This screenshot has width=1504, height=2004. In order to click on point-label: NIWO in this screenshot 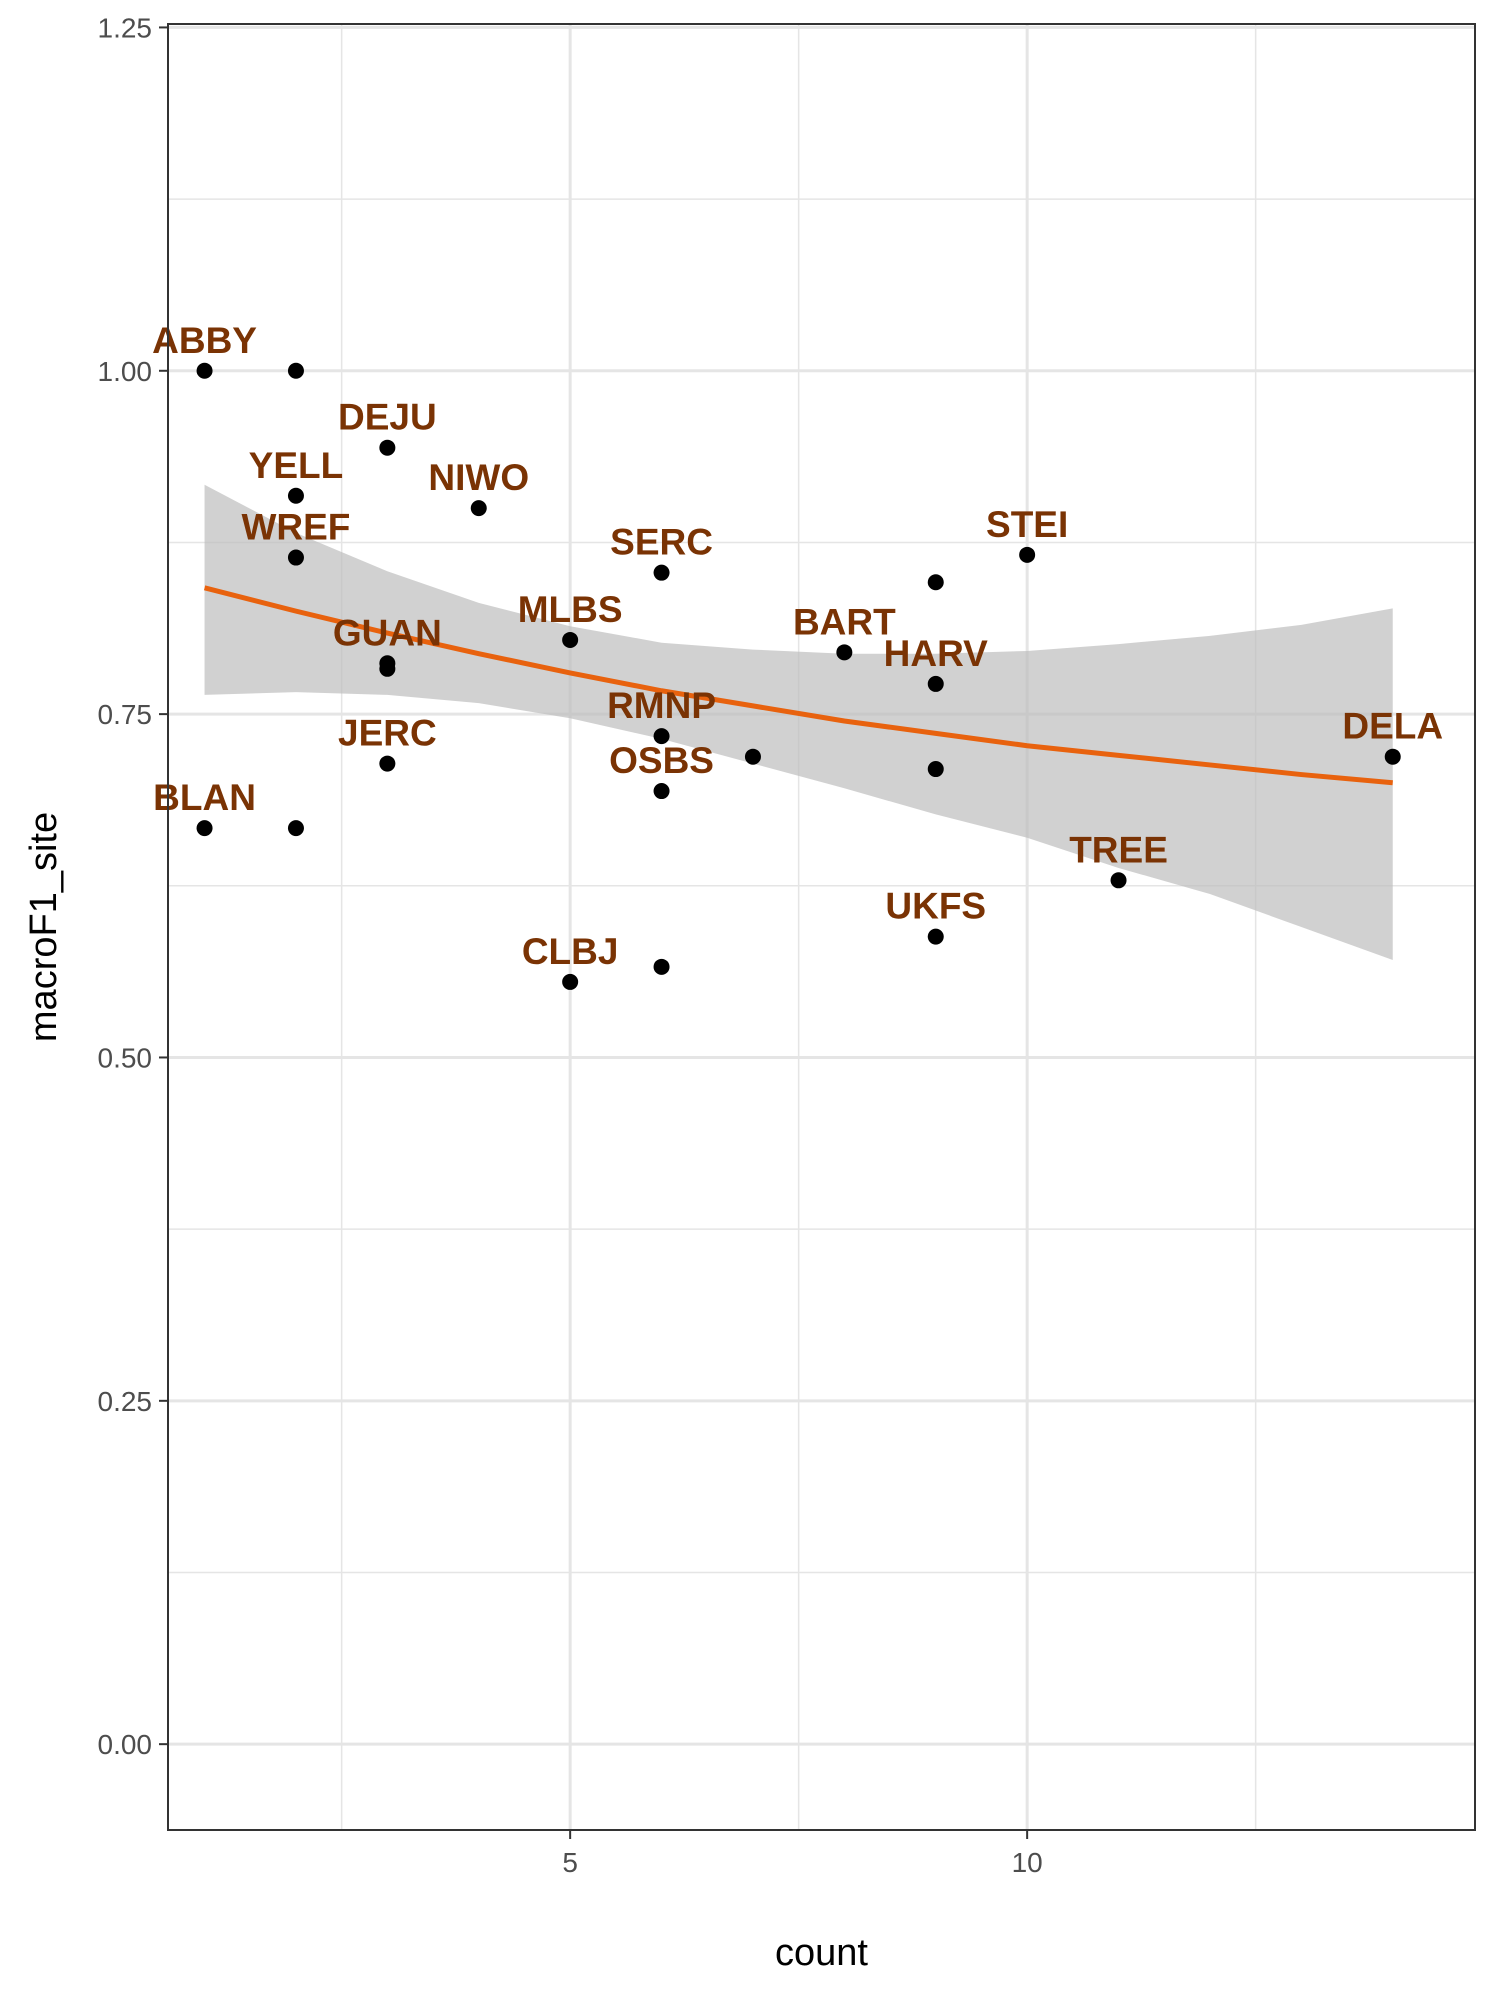, I will do `click(478, 477)`.